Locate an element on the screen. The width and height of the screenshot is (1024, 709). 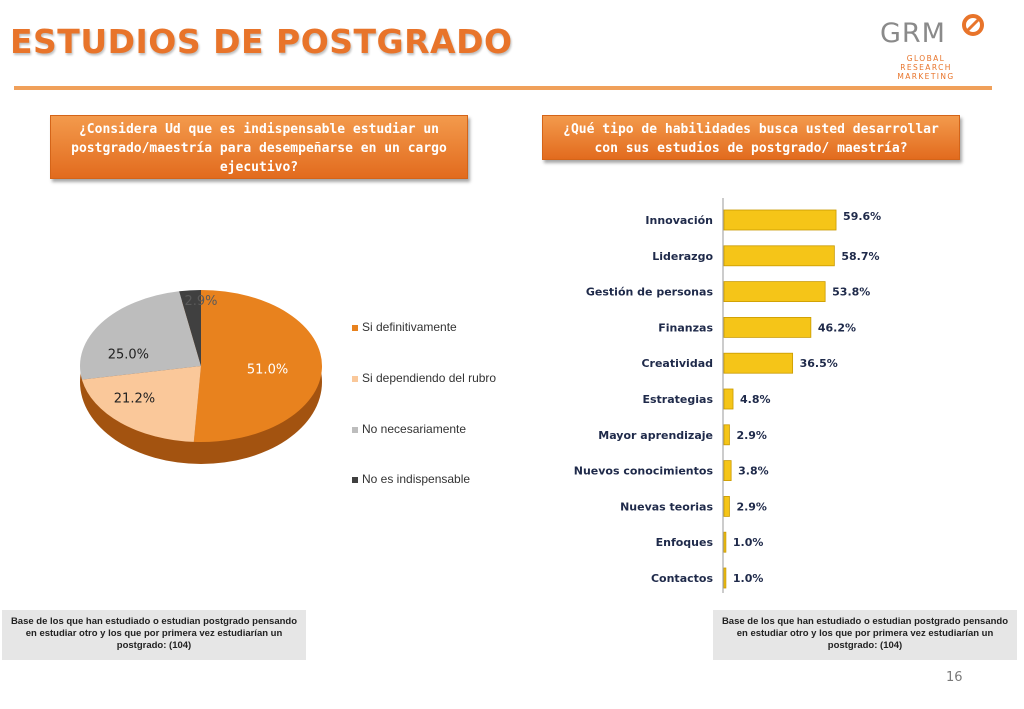
pie-label-0: 51.0% is located at coordinates (267, 370).